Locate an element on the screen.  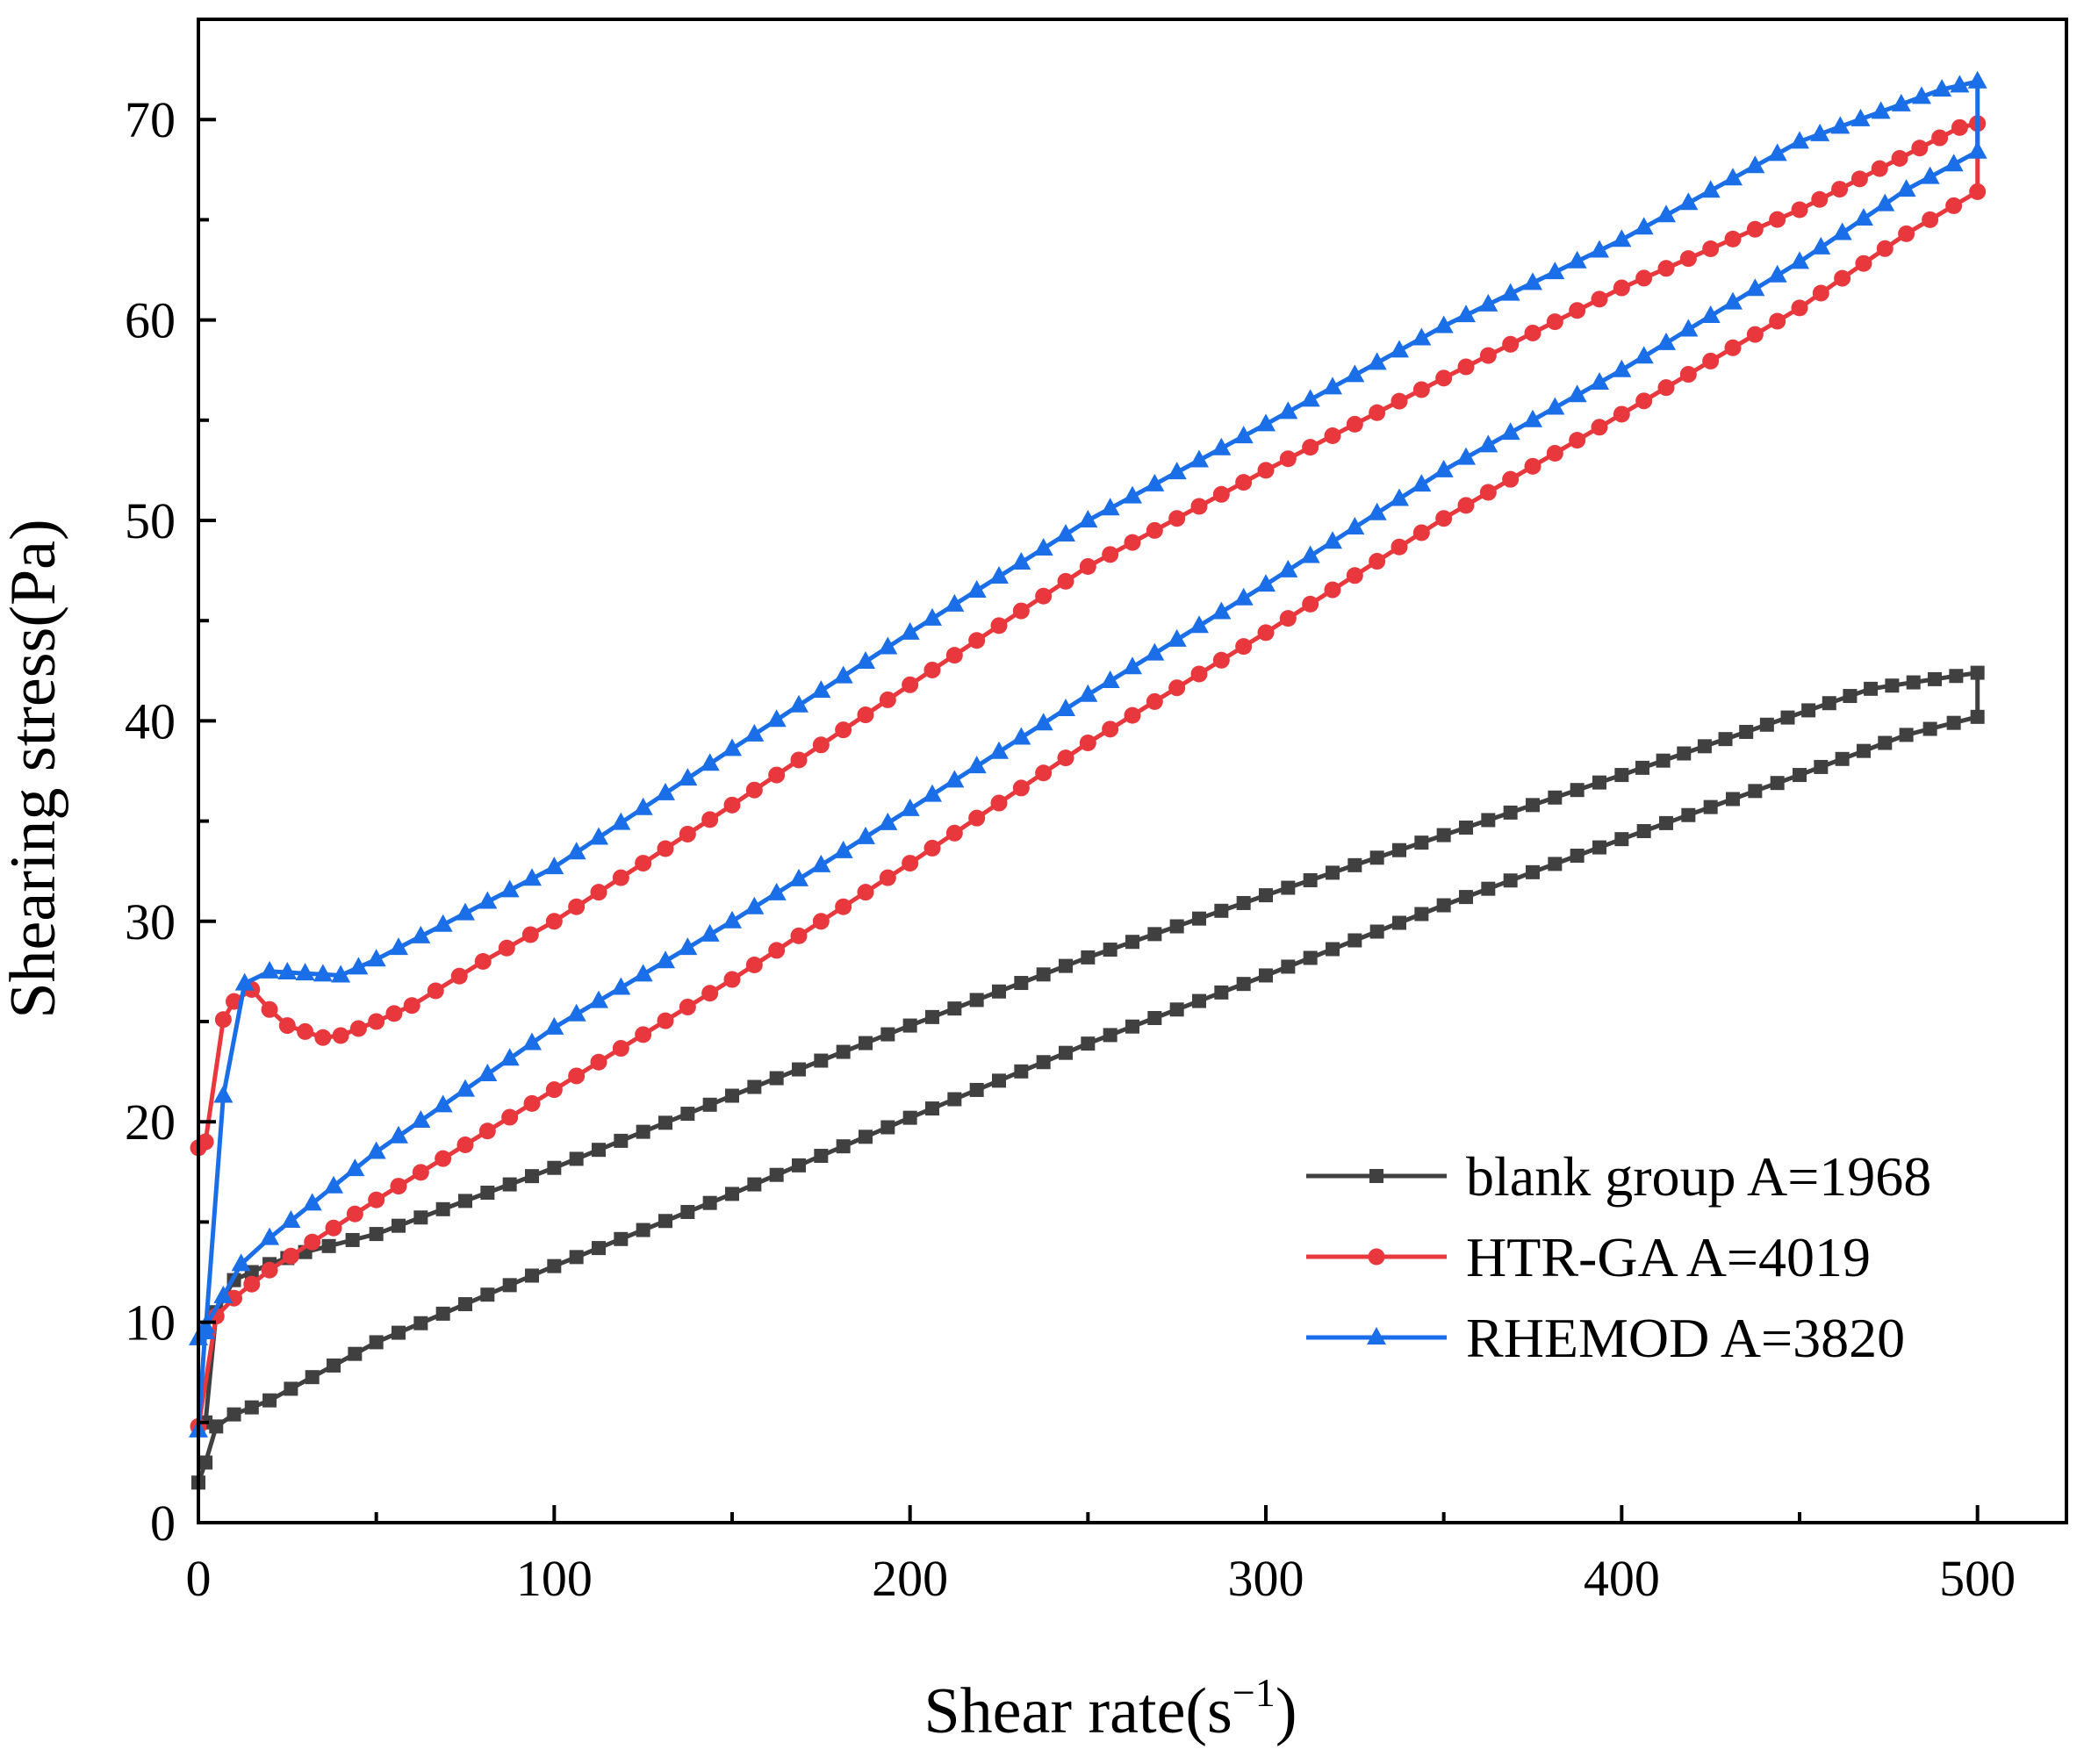
x-axis-title-close: ) is located at coordinates (1286, 1711).